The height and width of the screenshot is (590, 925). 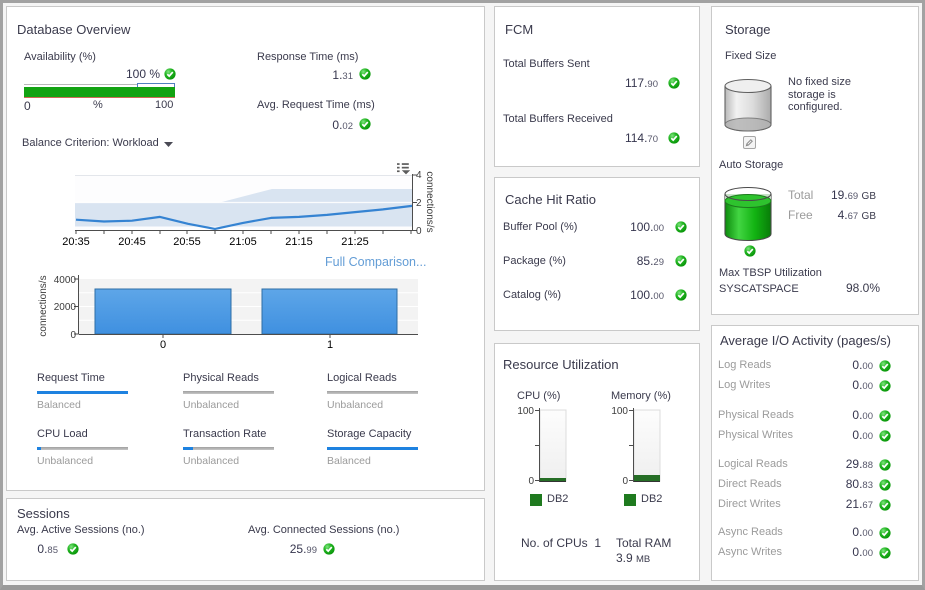 I want to click on svg-text: 4, so click(x=419, y=175).